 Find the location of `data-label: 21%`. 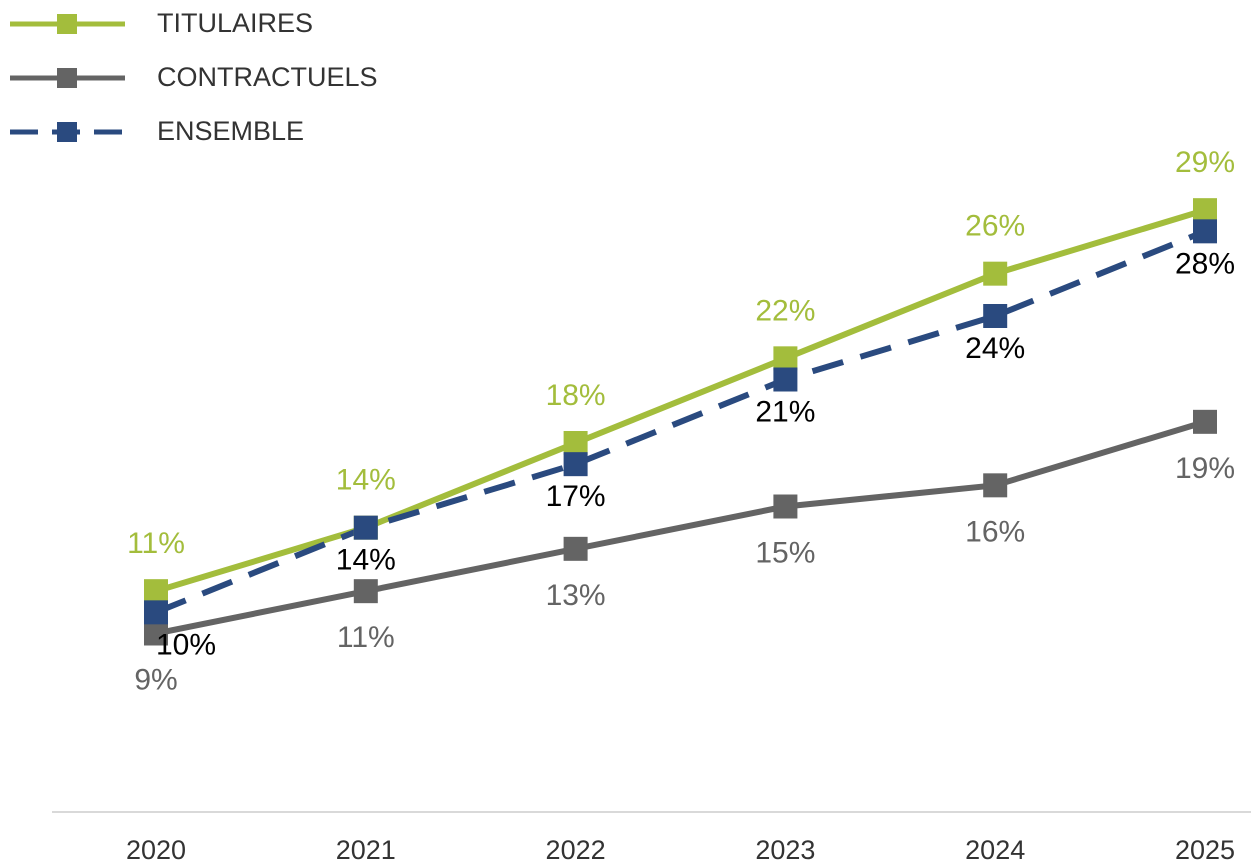

data-label: 21% is located at coordinates (785, 411).